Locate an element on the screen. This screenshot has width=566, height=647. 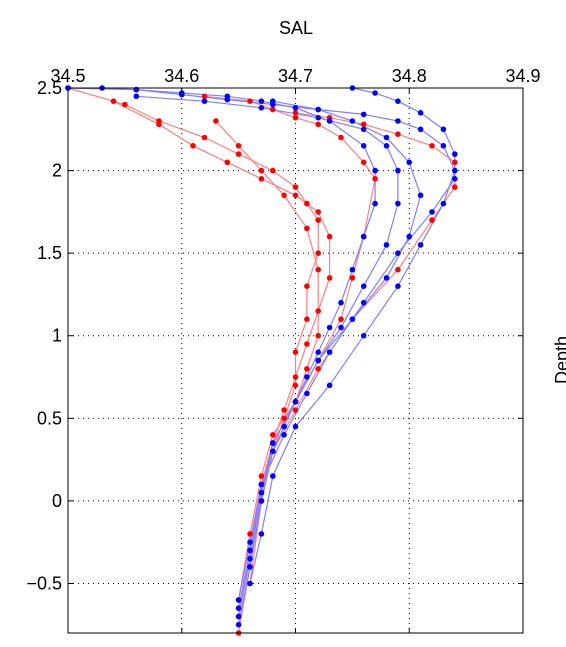
series-line-red is located at coordinates (267, 360).